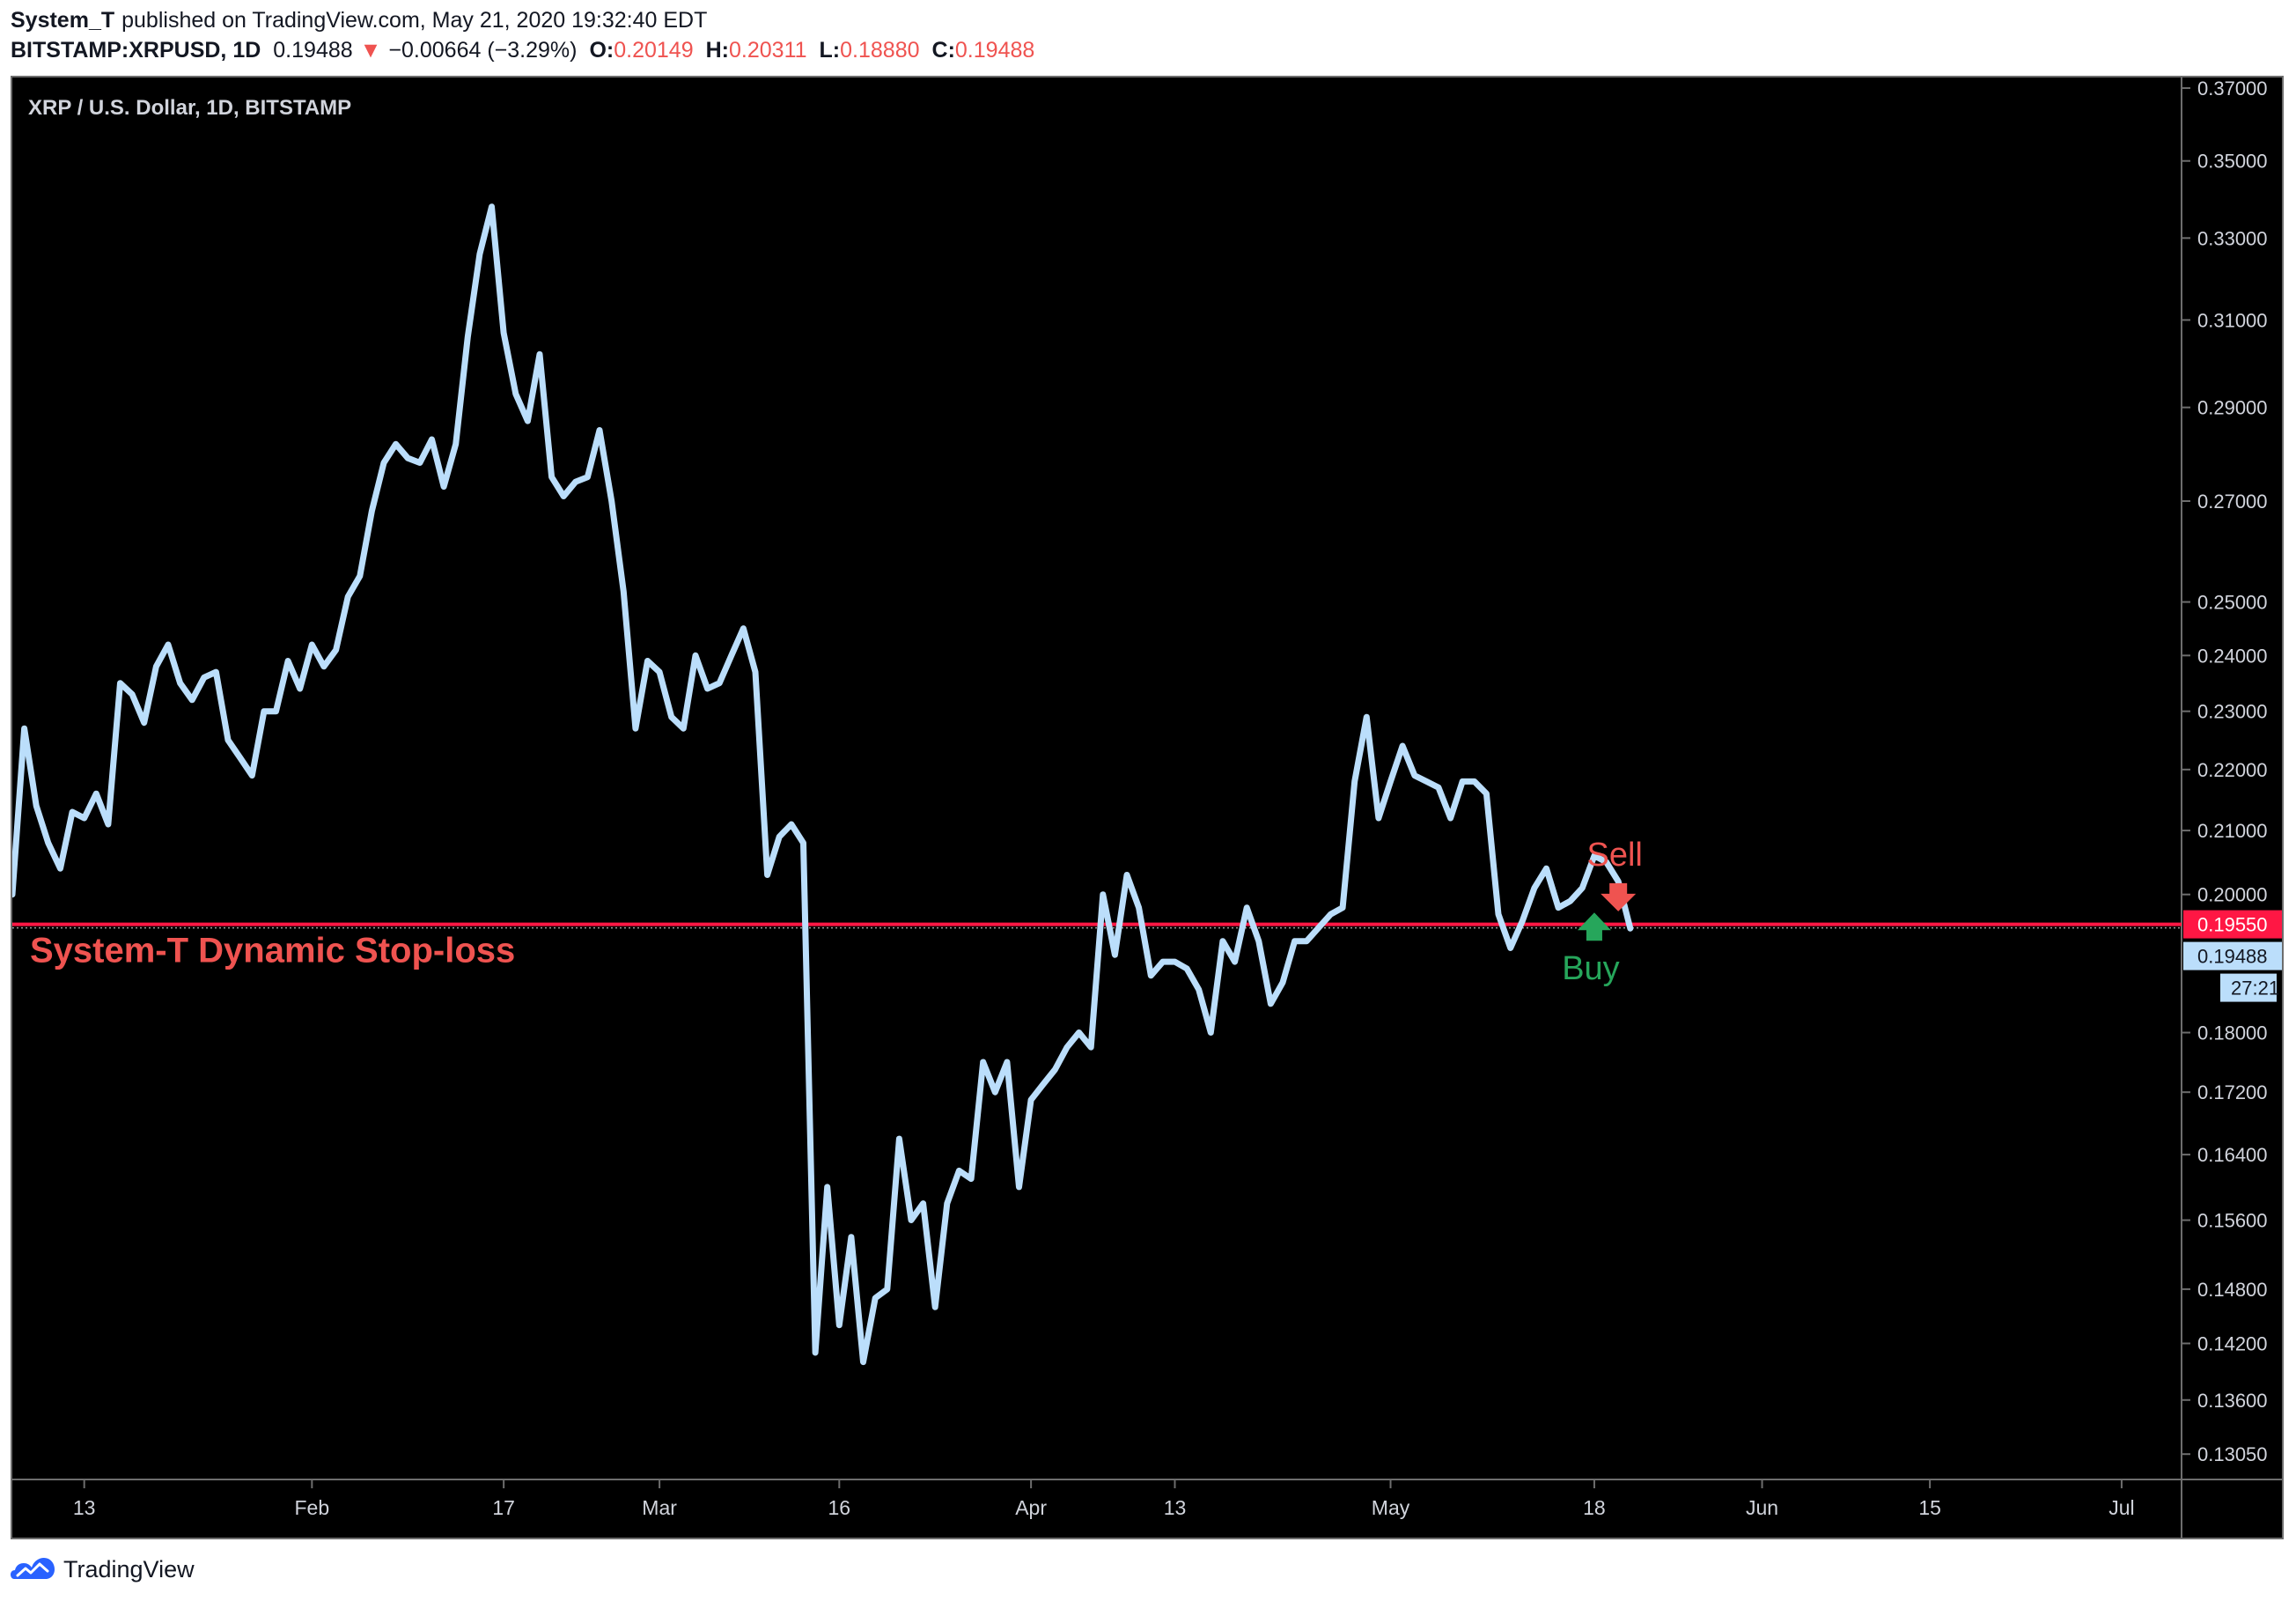 The image size is (2296, 1601). What do you see at coordinates (2232, 656) in the screenshot?
I see `price-tick-label: 0.24000` at bounding box center [2232, 656].